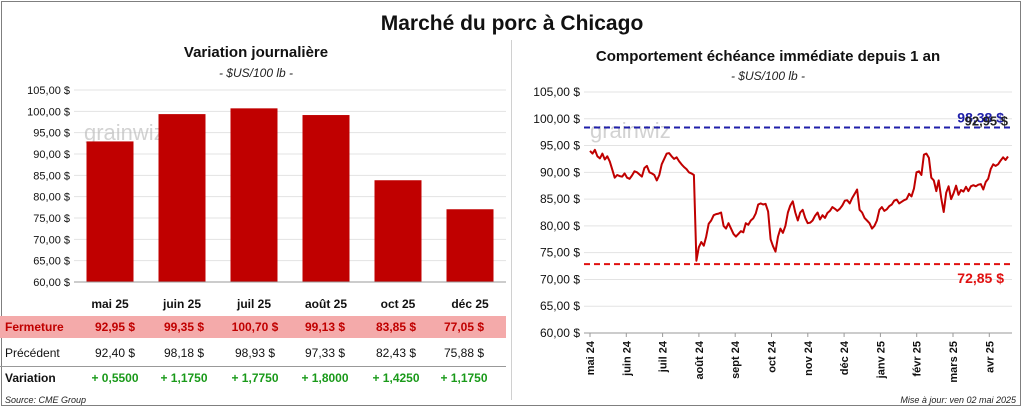 This screenshot has width=1024, height=409. Describe the element at coordinates (881, 360) in the screenshot. I see `x-tick-label: janv 25` at that location.